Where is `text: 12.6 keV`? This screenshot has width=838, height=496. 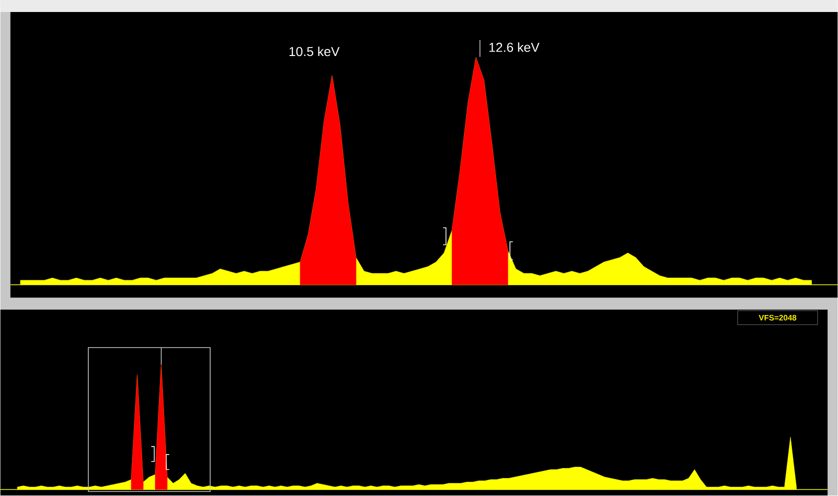
text: 12.6 keV is located at coordinates (514, 47).